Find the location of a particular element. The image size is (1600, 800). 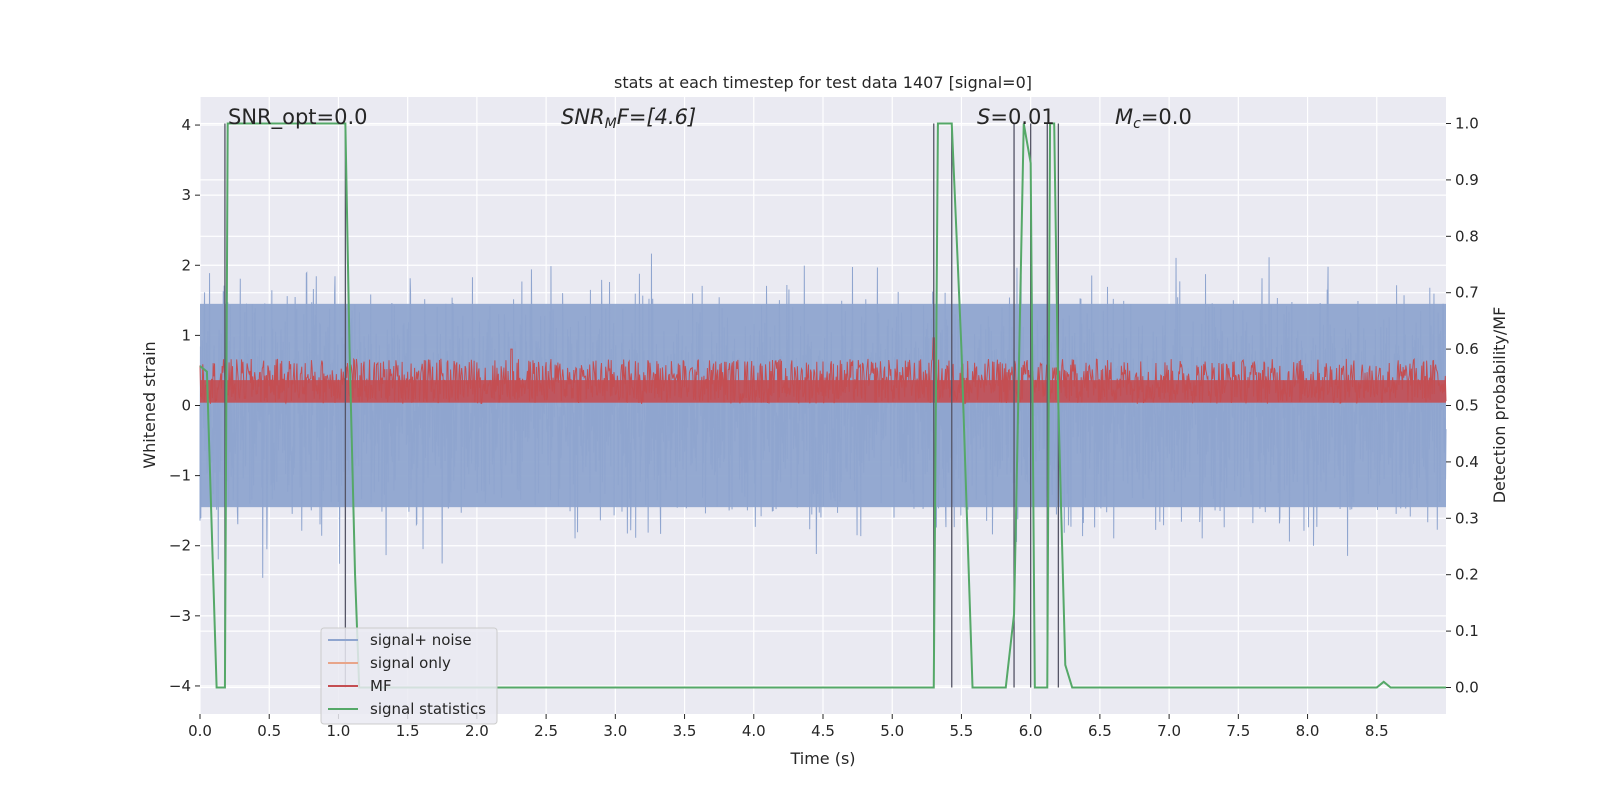

annotation-s: S=0.01 is located at coordinates (1016, 117).